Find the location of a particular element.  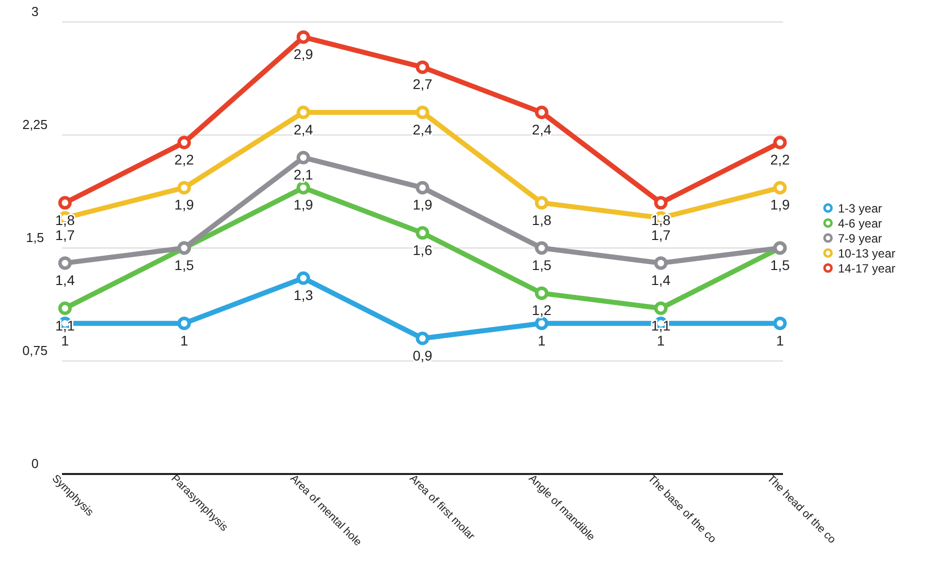

data-label: 2,7 is located at coordinates (422, 84).